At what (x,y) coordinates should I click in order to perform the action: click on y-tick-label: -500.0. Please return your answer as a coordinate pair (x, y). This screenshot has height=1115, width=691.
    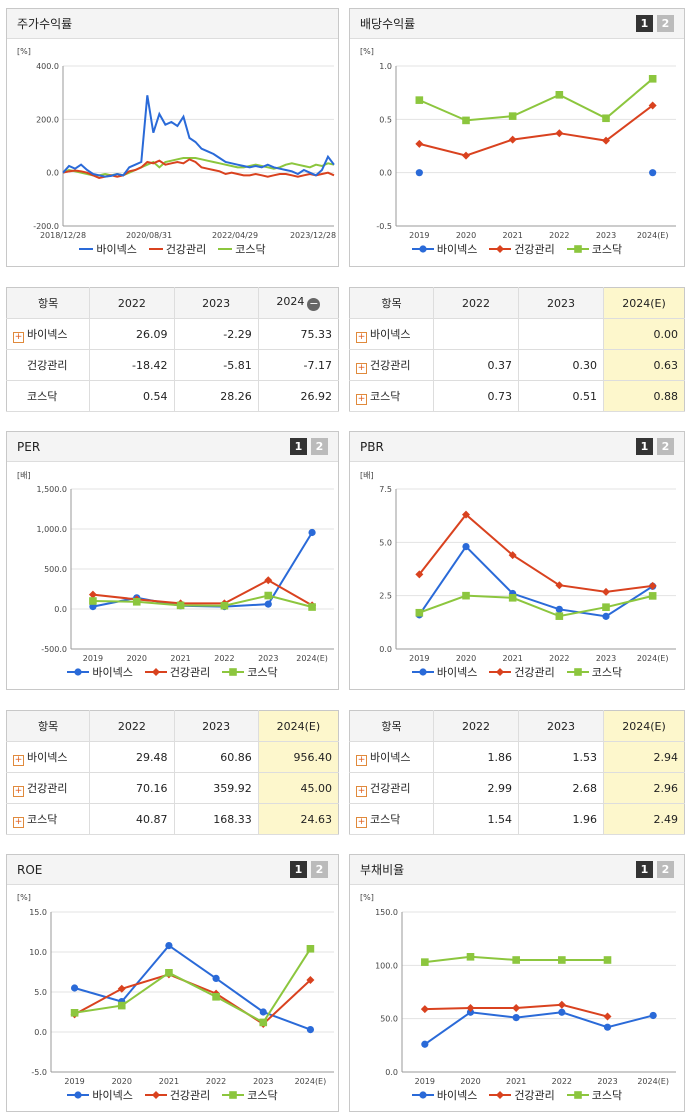
    Looking at the image, I should click on (54, 649).